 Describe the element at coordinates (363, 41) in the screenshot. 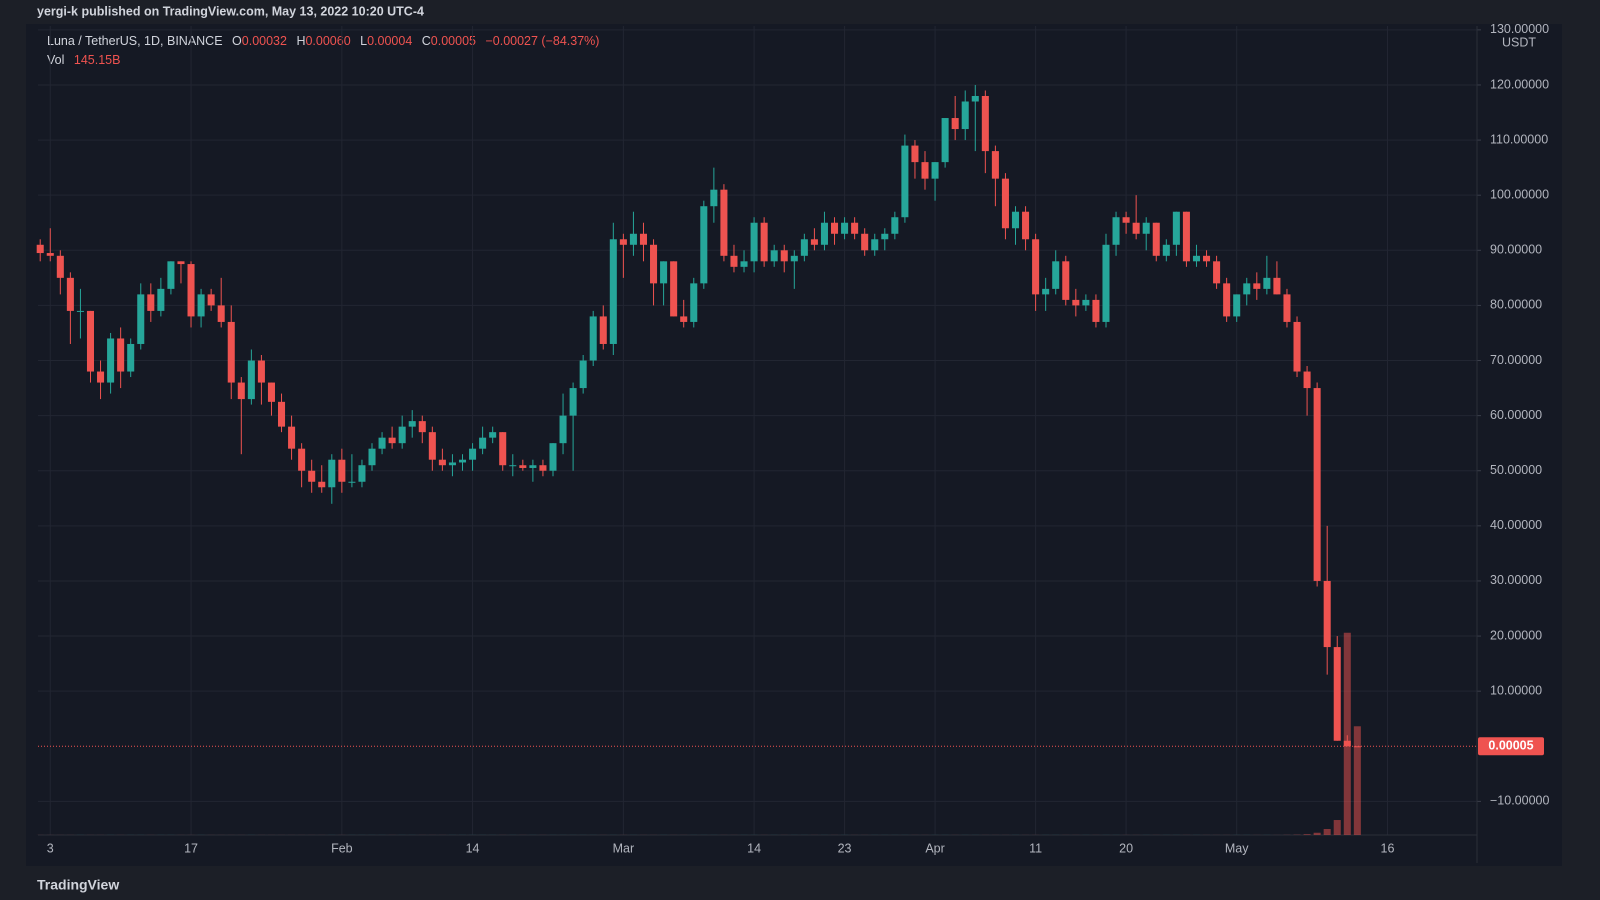

I see `ohlc-key: L` at that location.